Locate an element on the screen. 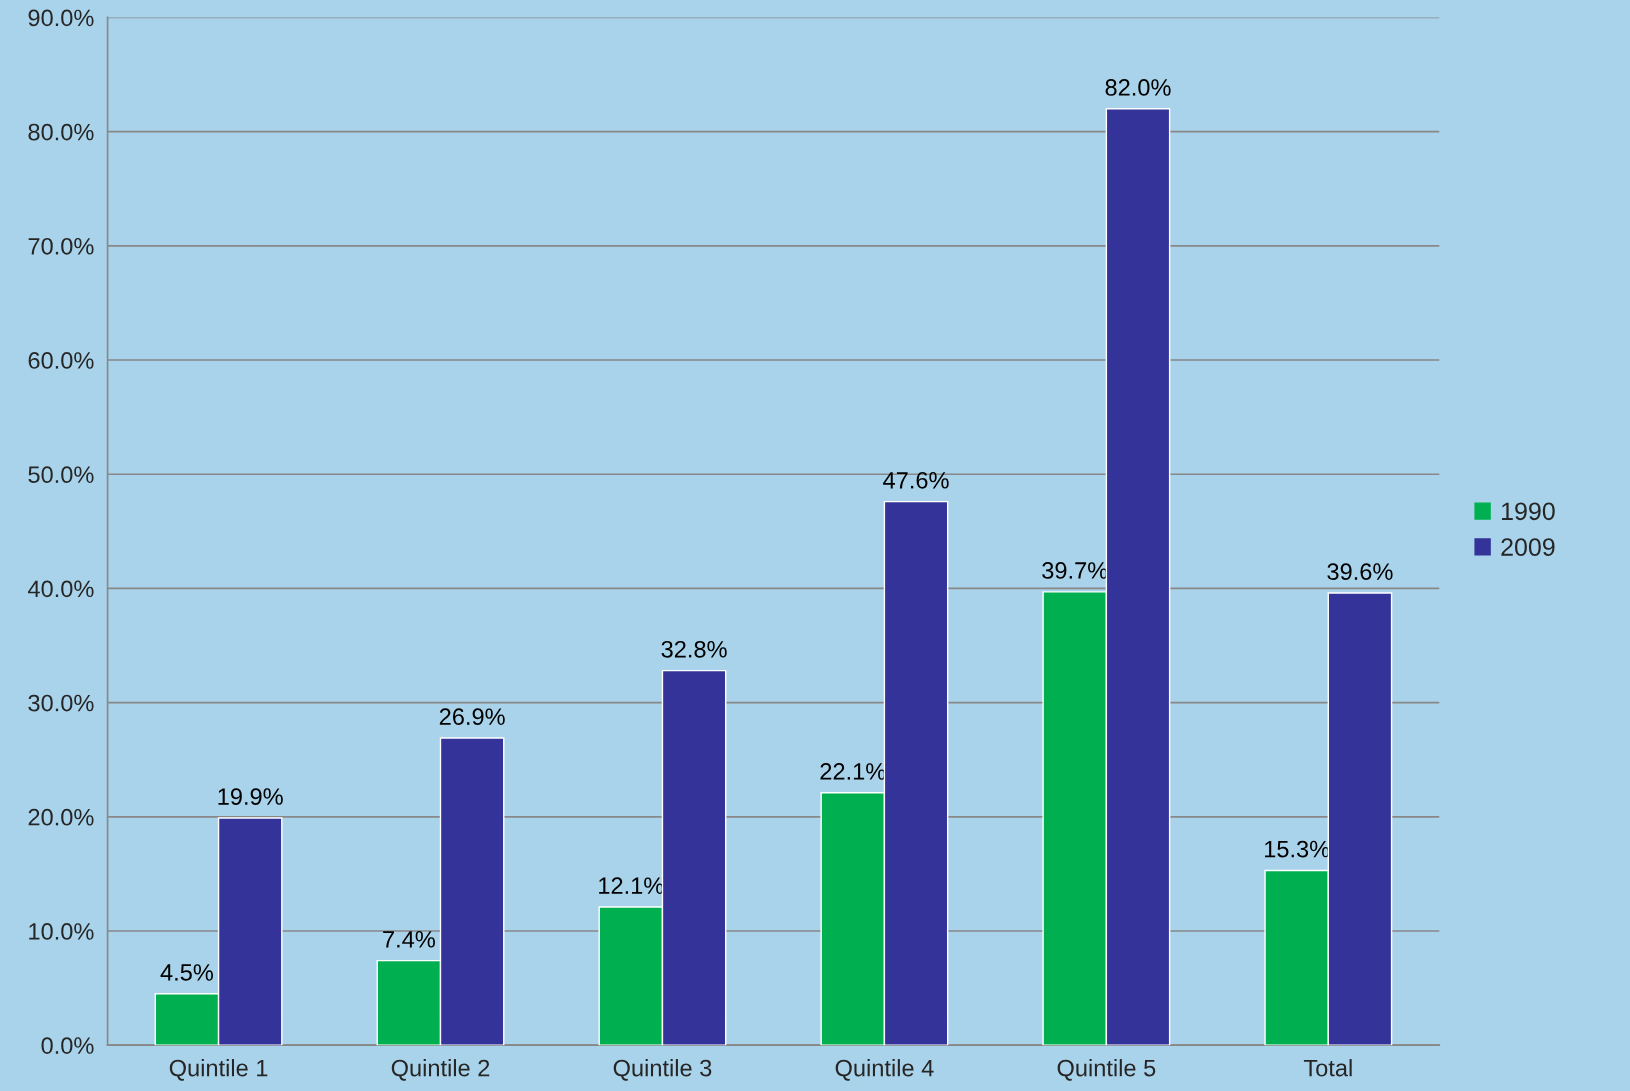  y-tick-label: 60.0% is located at coordinates (61, 360).